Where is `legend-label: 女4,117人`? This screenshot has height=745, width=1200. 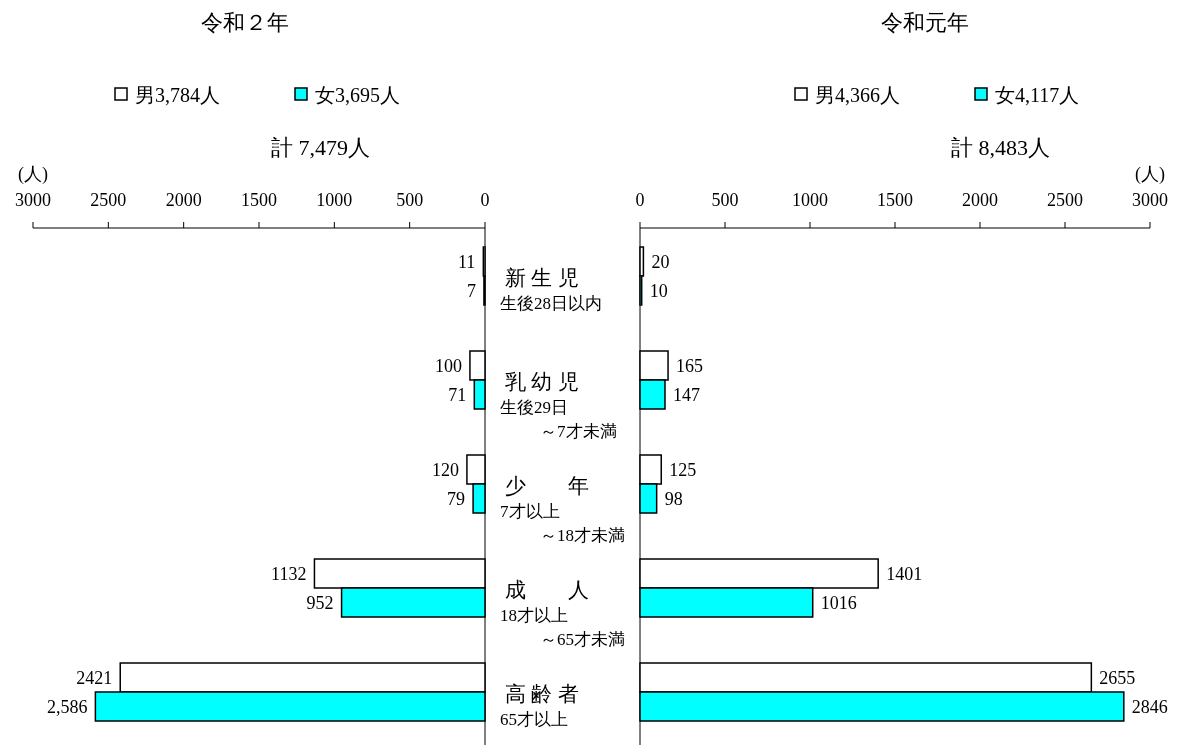
legend-label: 女4,117人 is located at coordinates (1037, 95).